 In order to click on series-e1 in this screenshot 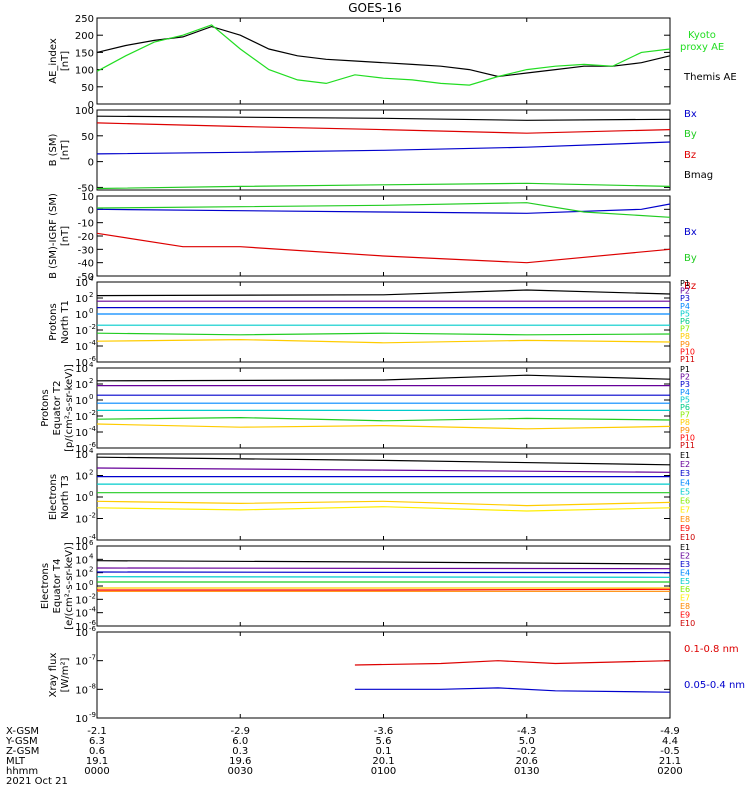, I will do `click(383, 461)`.